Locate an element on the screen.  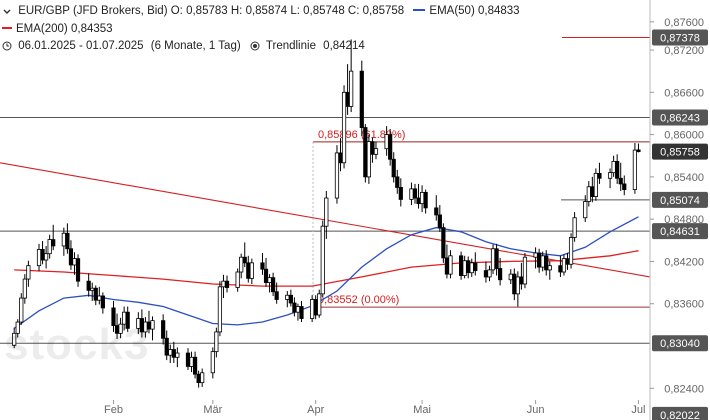
price-level-label: 0,85758 is located at coordinates (680, 153).